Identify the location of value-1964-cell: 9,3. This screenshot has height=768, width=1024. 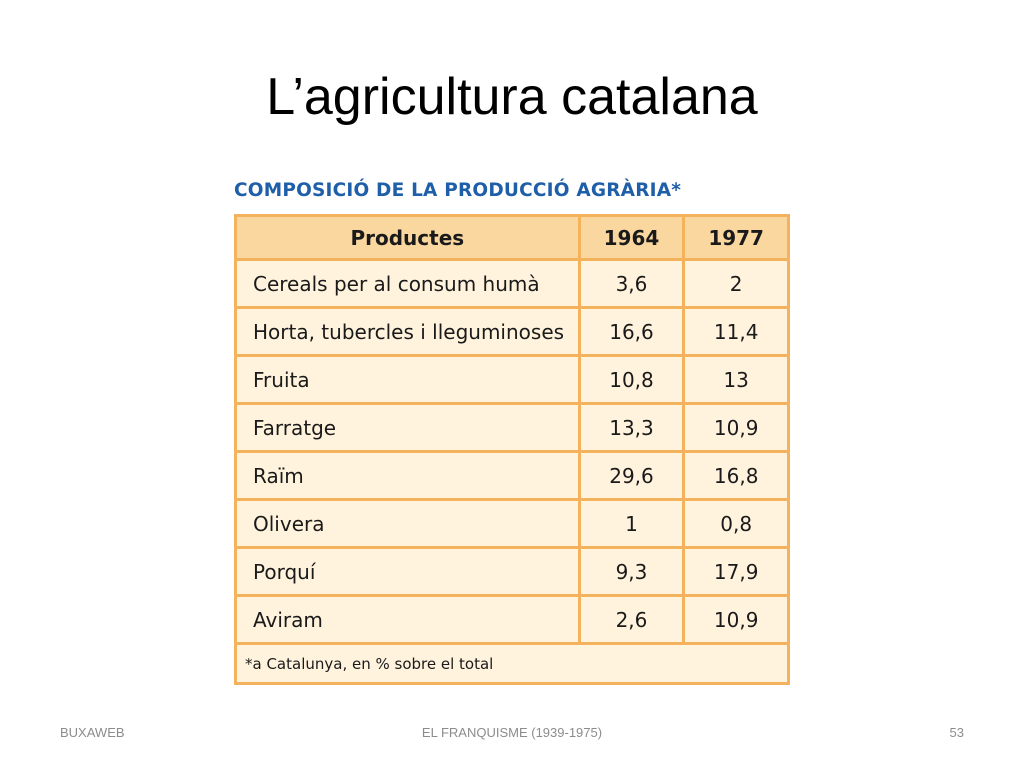
(631, 571).